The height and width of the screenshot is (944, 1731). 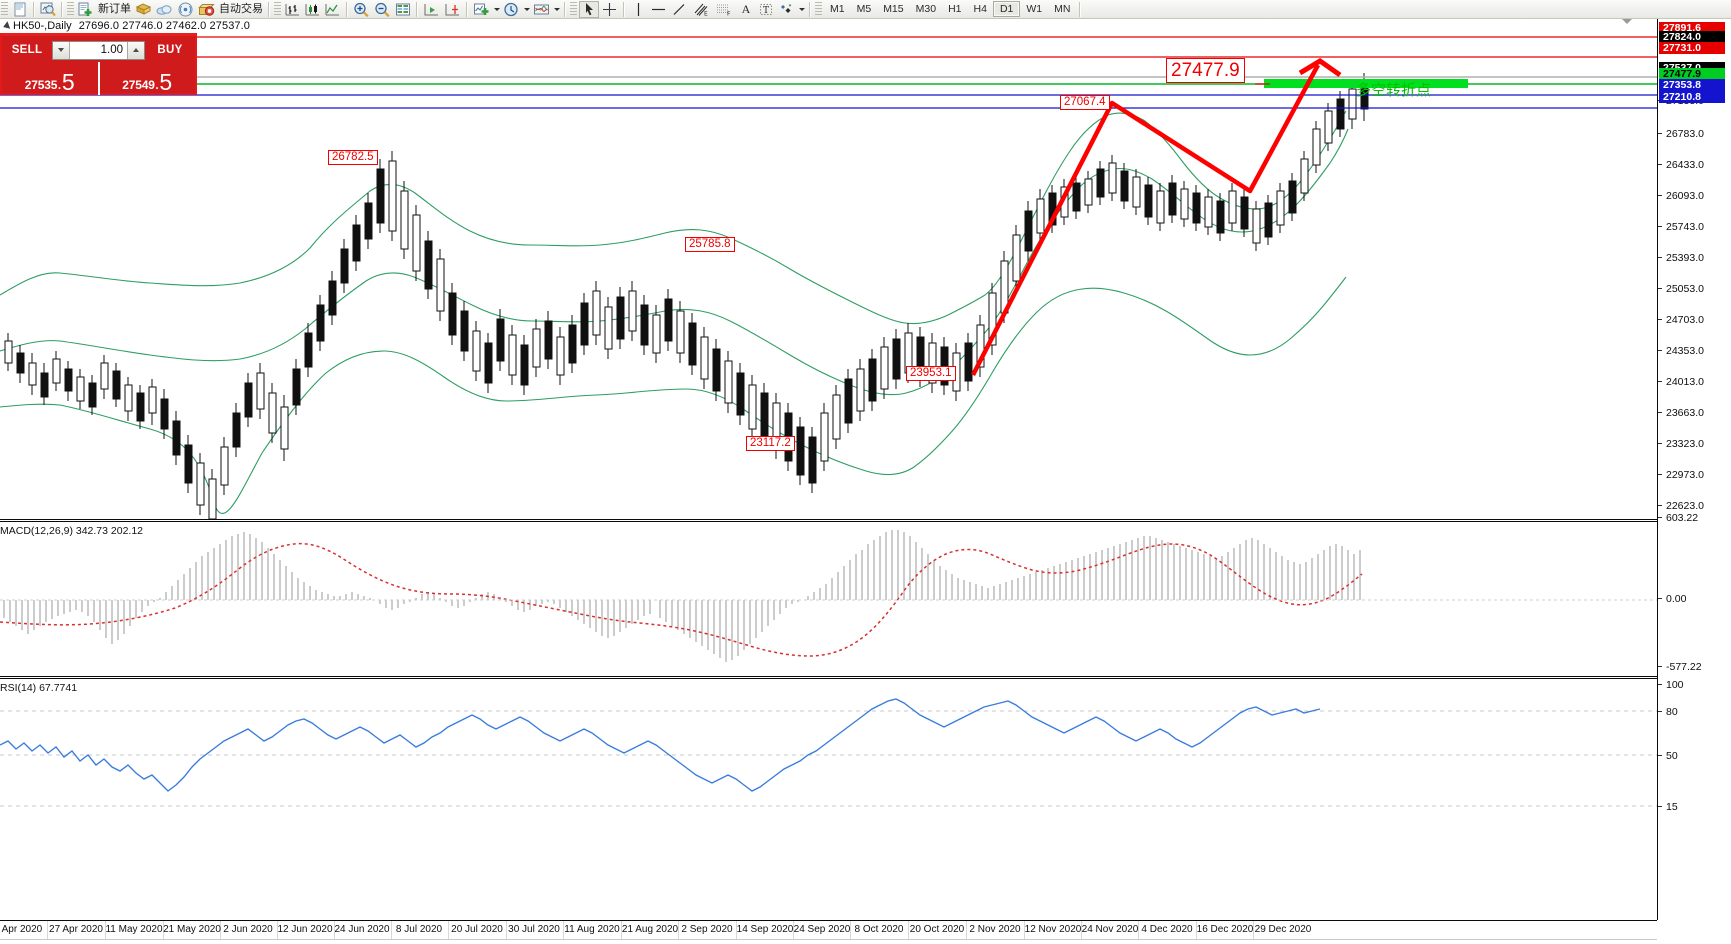 I want to click on cursor-arrow-icon, so click(x=589, y=9).